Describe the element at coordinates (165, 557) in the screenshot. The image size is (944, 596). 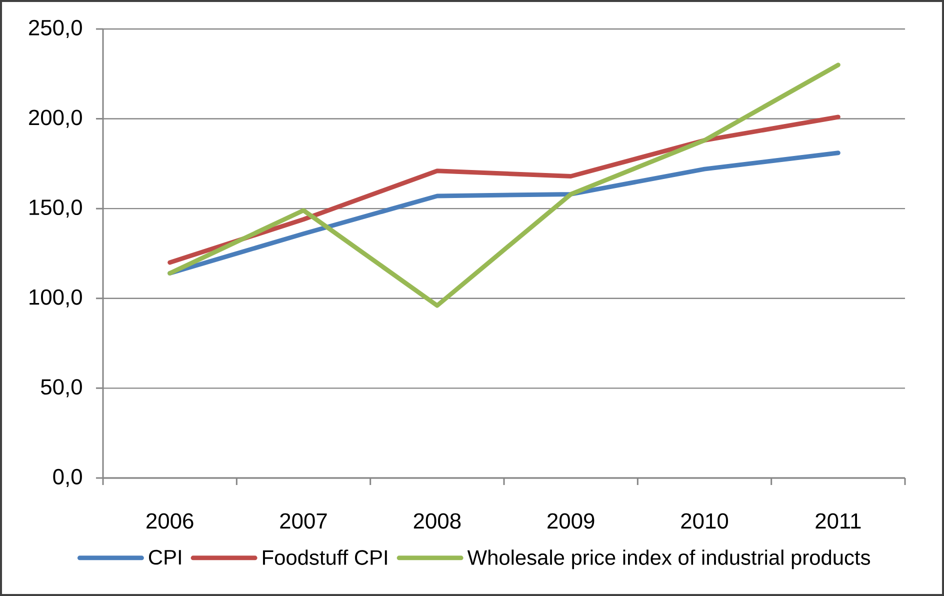
I see `legend-label: CPI` at that location.